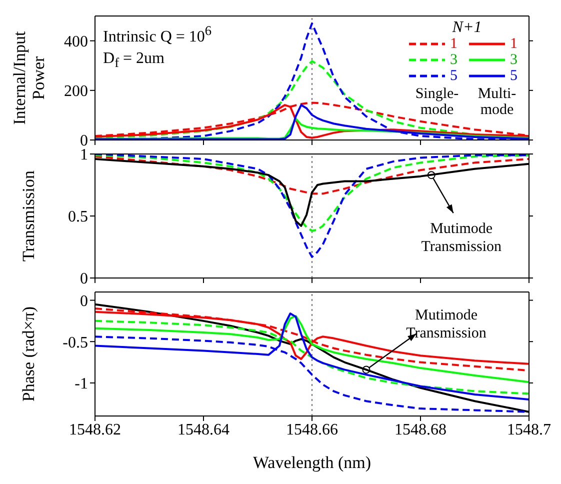 The width and height of the screenshot is (561, 484). I want to click on x-tick-label: 1548.64, so click(204, 429).